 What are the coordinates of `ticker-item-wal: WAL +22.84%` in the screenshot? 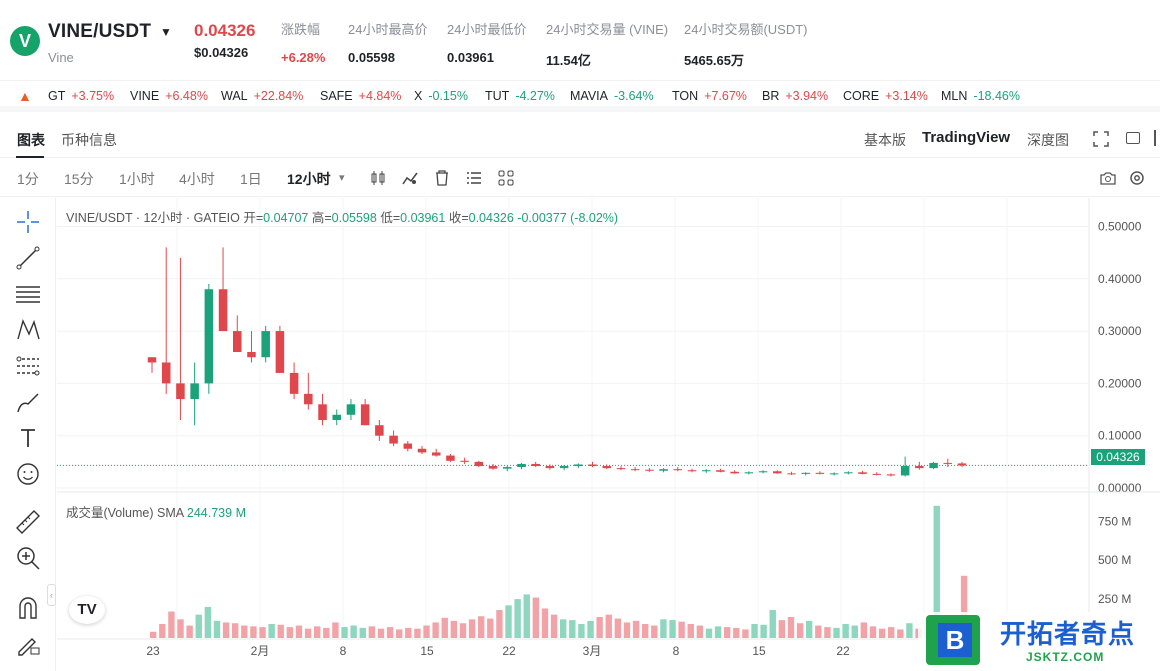 It's located at (262, 96).